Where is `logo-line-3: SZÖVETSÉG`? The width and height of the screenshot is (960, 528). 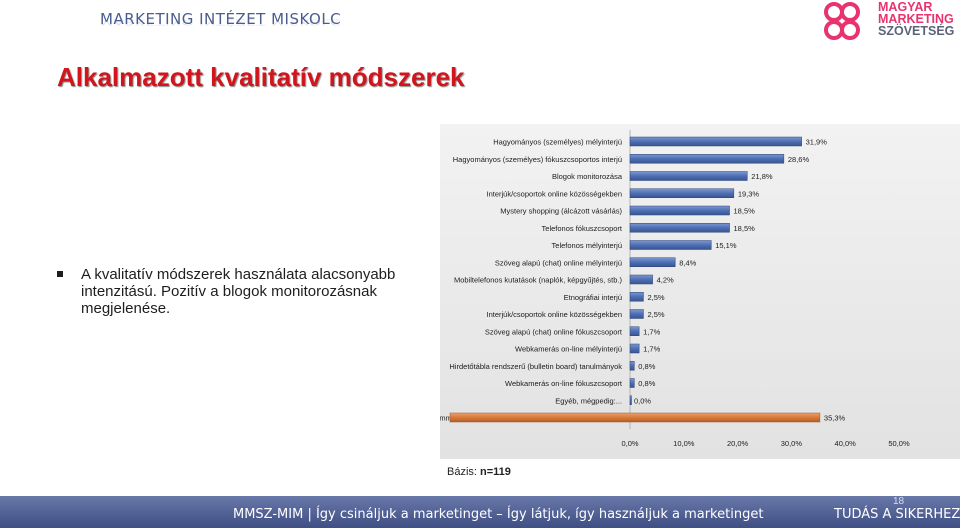
logo-line-3: SZÖVETSÉG is located at coordinates (916, 31).